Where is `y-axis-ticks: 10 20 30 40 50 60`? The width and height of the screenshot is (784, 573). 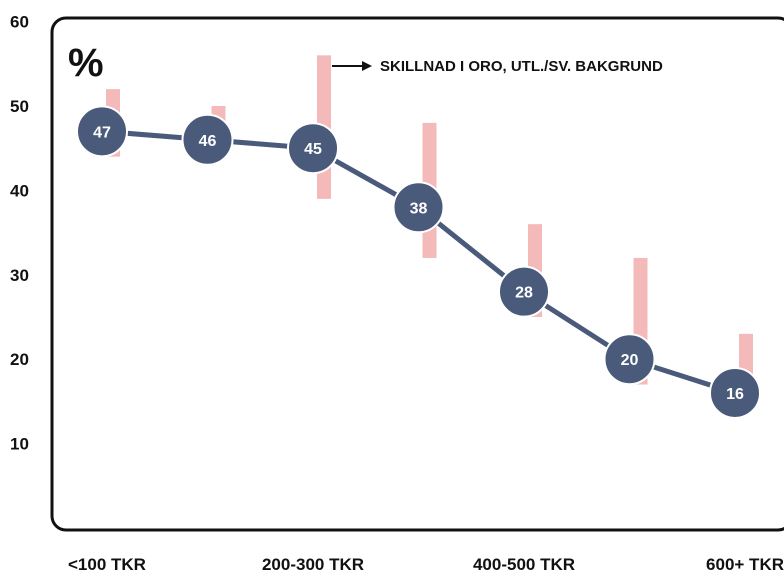
y-axis-ticks: 10 20 30 40 50 60 is located at coordinates (19, 233).